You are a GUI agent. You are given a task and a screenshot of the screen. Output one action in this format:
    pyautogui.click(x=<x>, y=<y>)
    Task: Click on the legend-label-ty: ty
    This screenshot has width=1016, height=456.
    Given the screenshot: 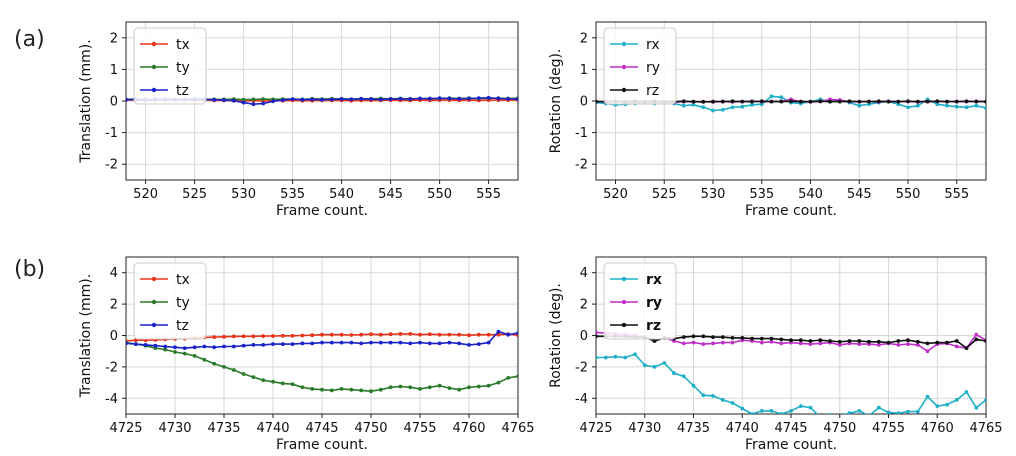 What is the action you would take?
    pyautogui.click(x=183, y=68)
    